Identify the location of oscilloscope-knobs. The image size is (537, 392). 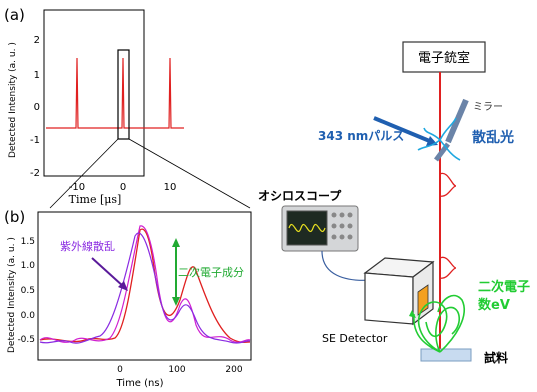
(342, 226).